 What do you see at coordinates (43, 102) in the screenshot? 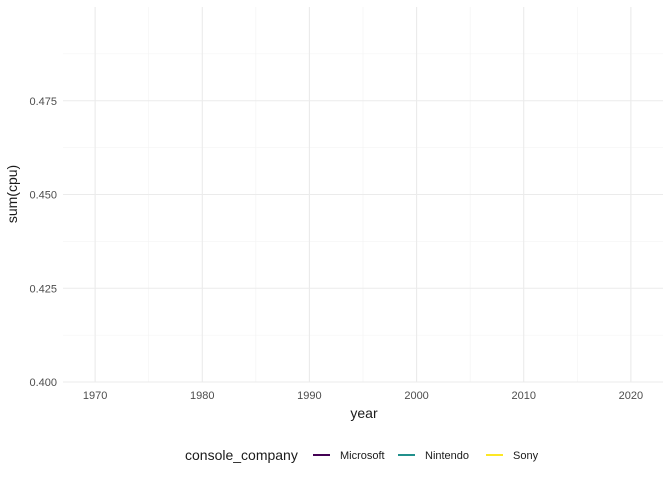
I see `y-tick-label: 0.475` at bounding box center [43, 102].